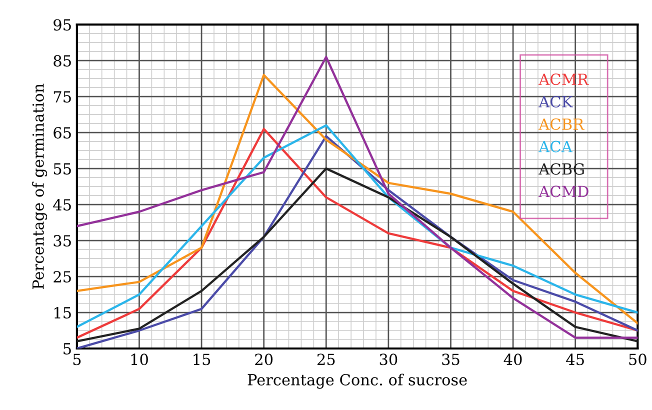  What do you see at coordinates (62, 25) in the screenshot?
I see `y-tick-label: 95` at bounding box center [62, 25].